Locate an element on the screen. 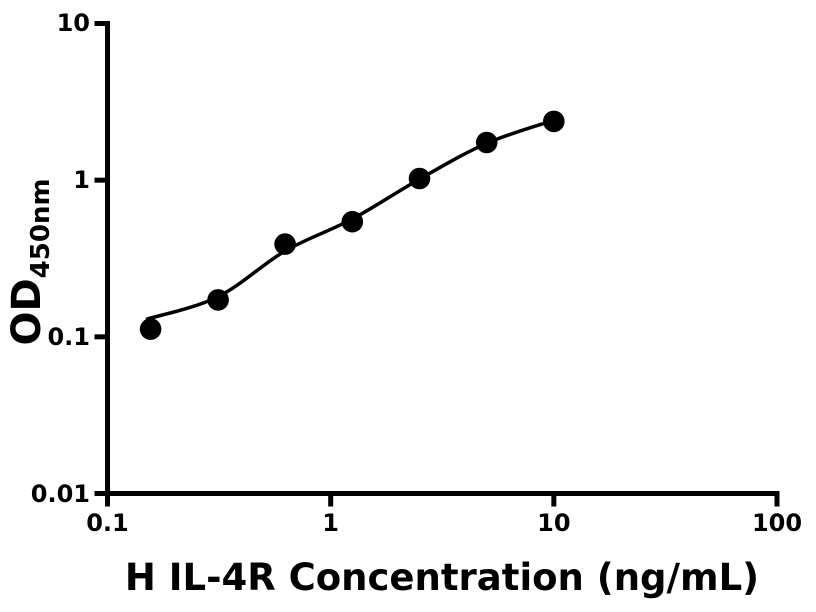 Image resolution: width=816 pixels, height=612 pixels. y-axis-title-subscript: 450nm is located at coordinates (41, 228).